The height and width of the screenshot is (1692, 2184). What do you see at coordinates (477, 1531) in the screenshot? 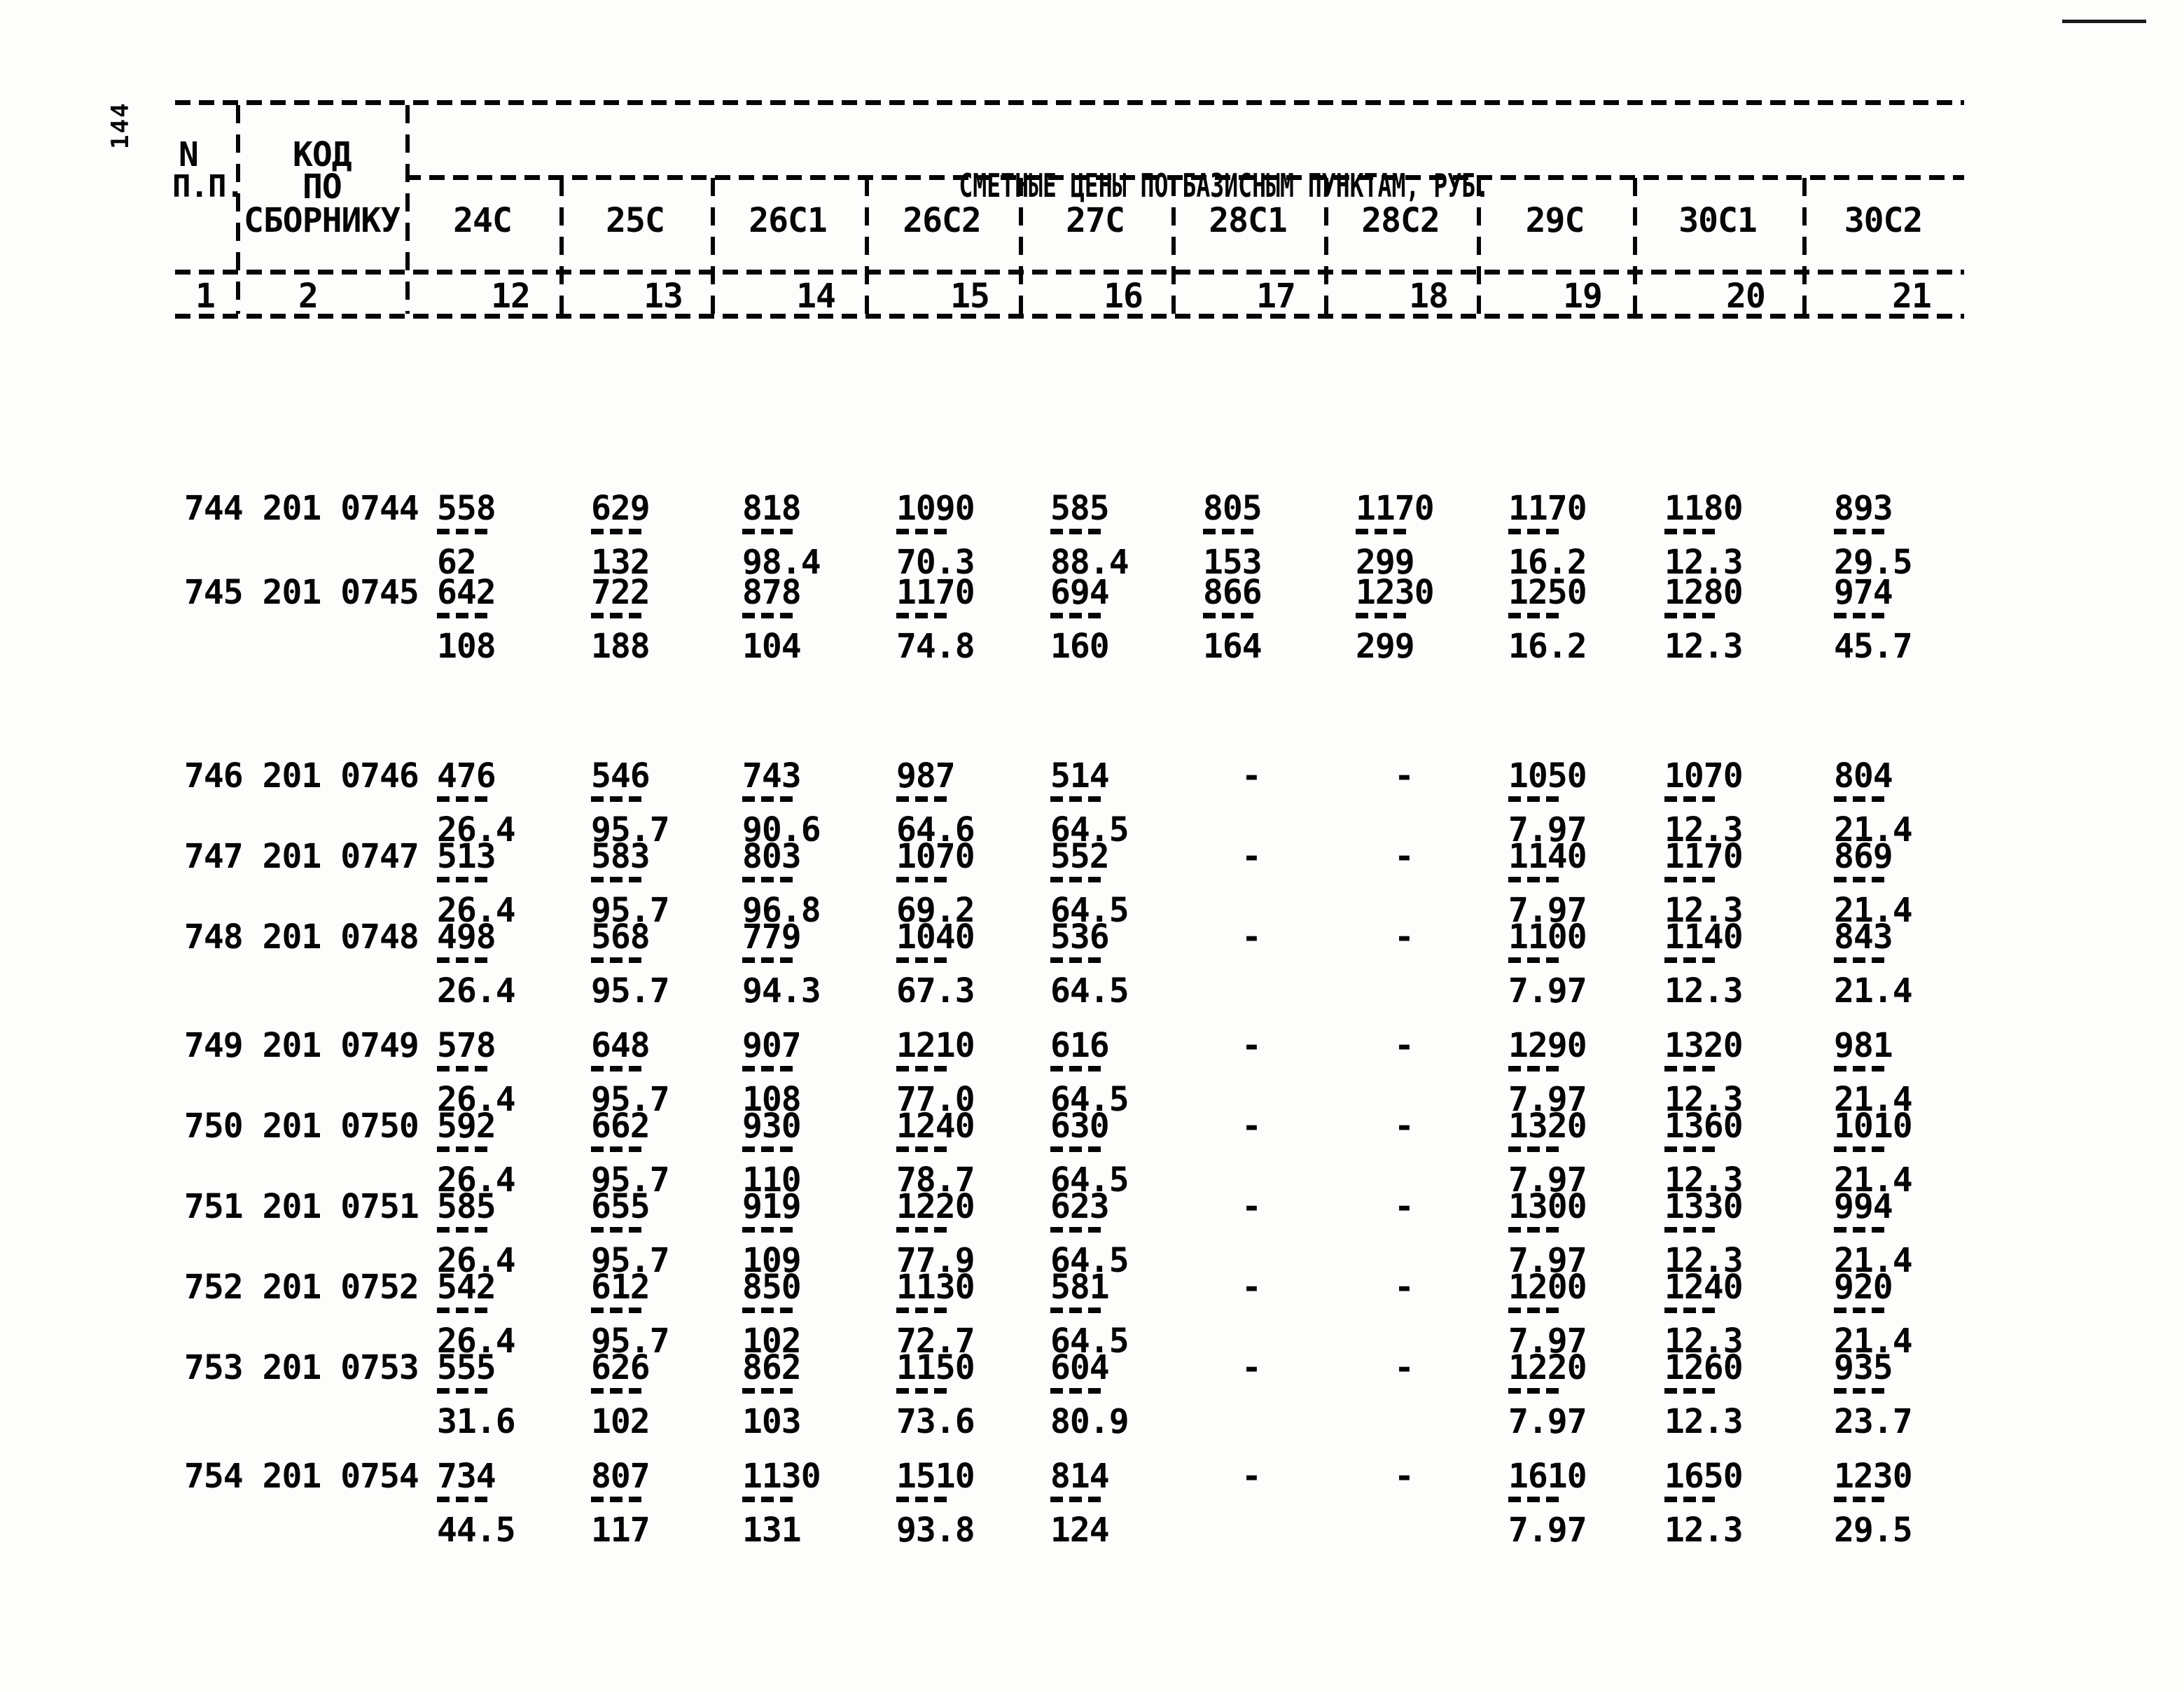
I see `cell-denominator: 44.5` at bounding box center [477, 1531].